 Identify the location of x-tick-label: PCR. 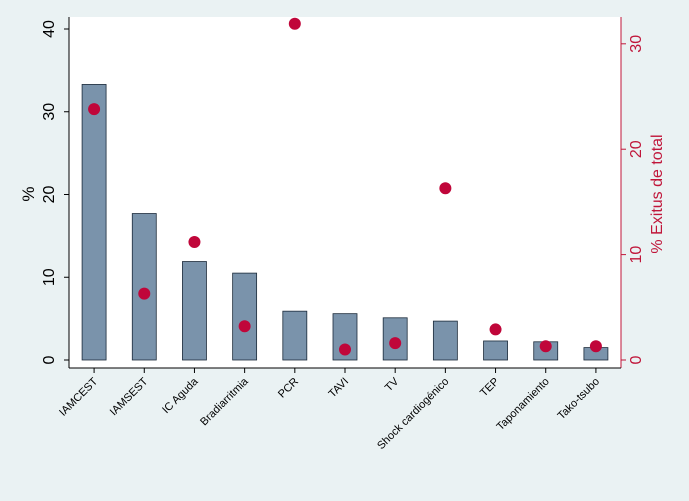
(288, 388).